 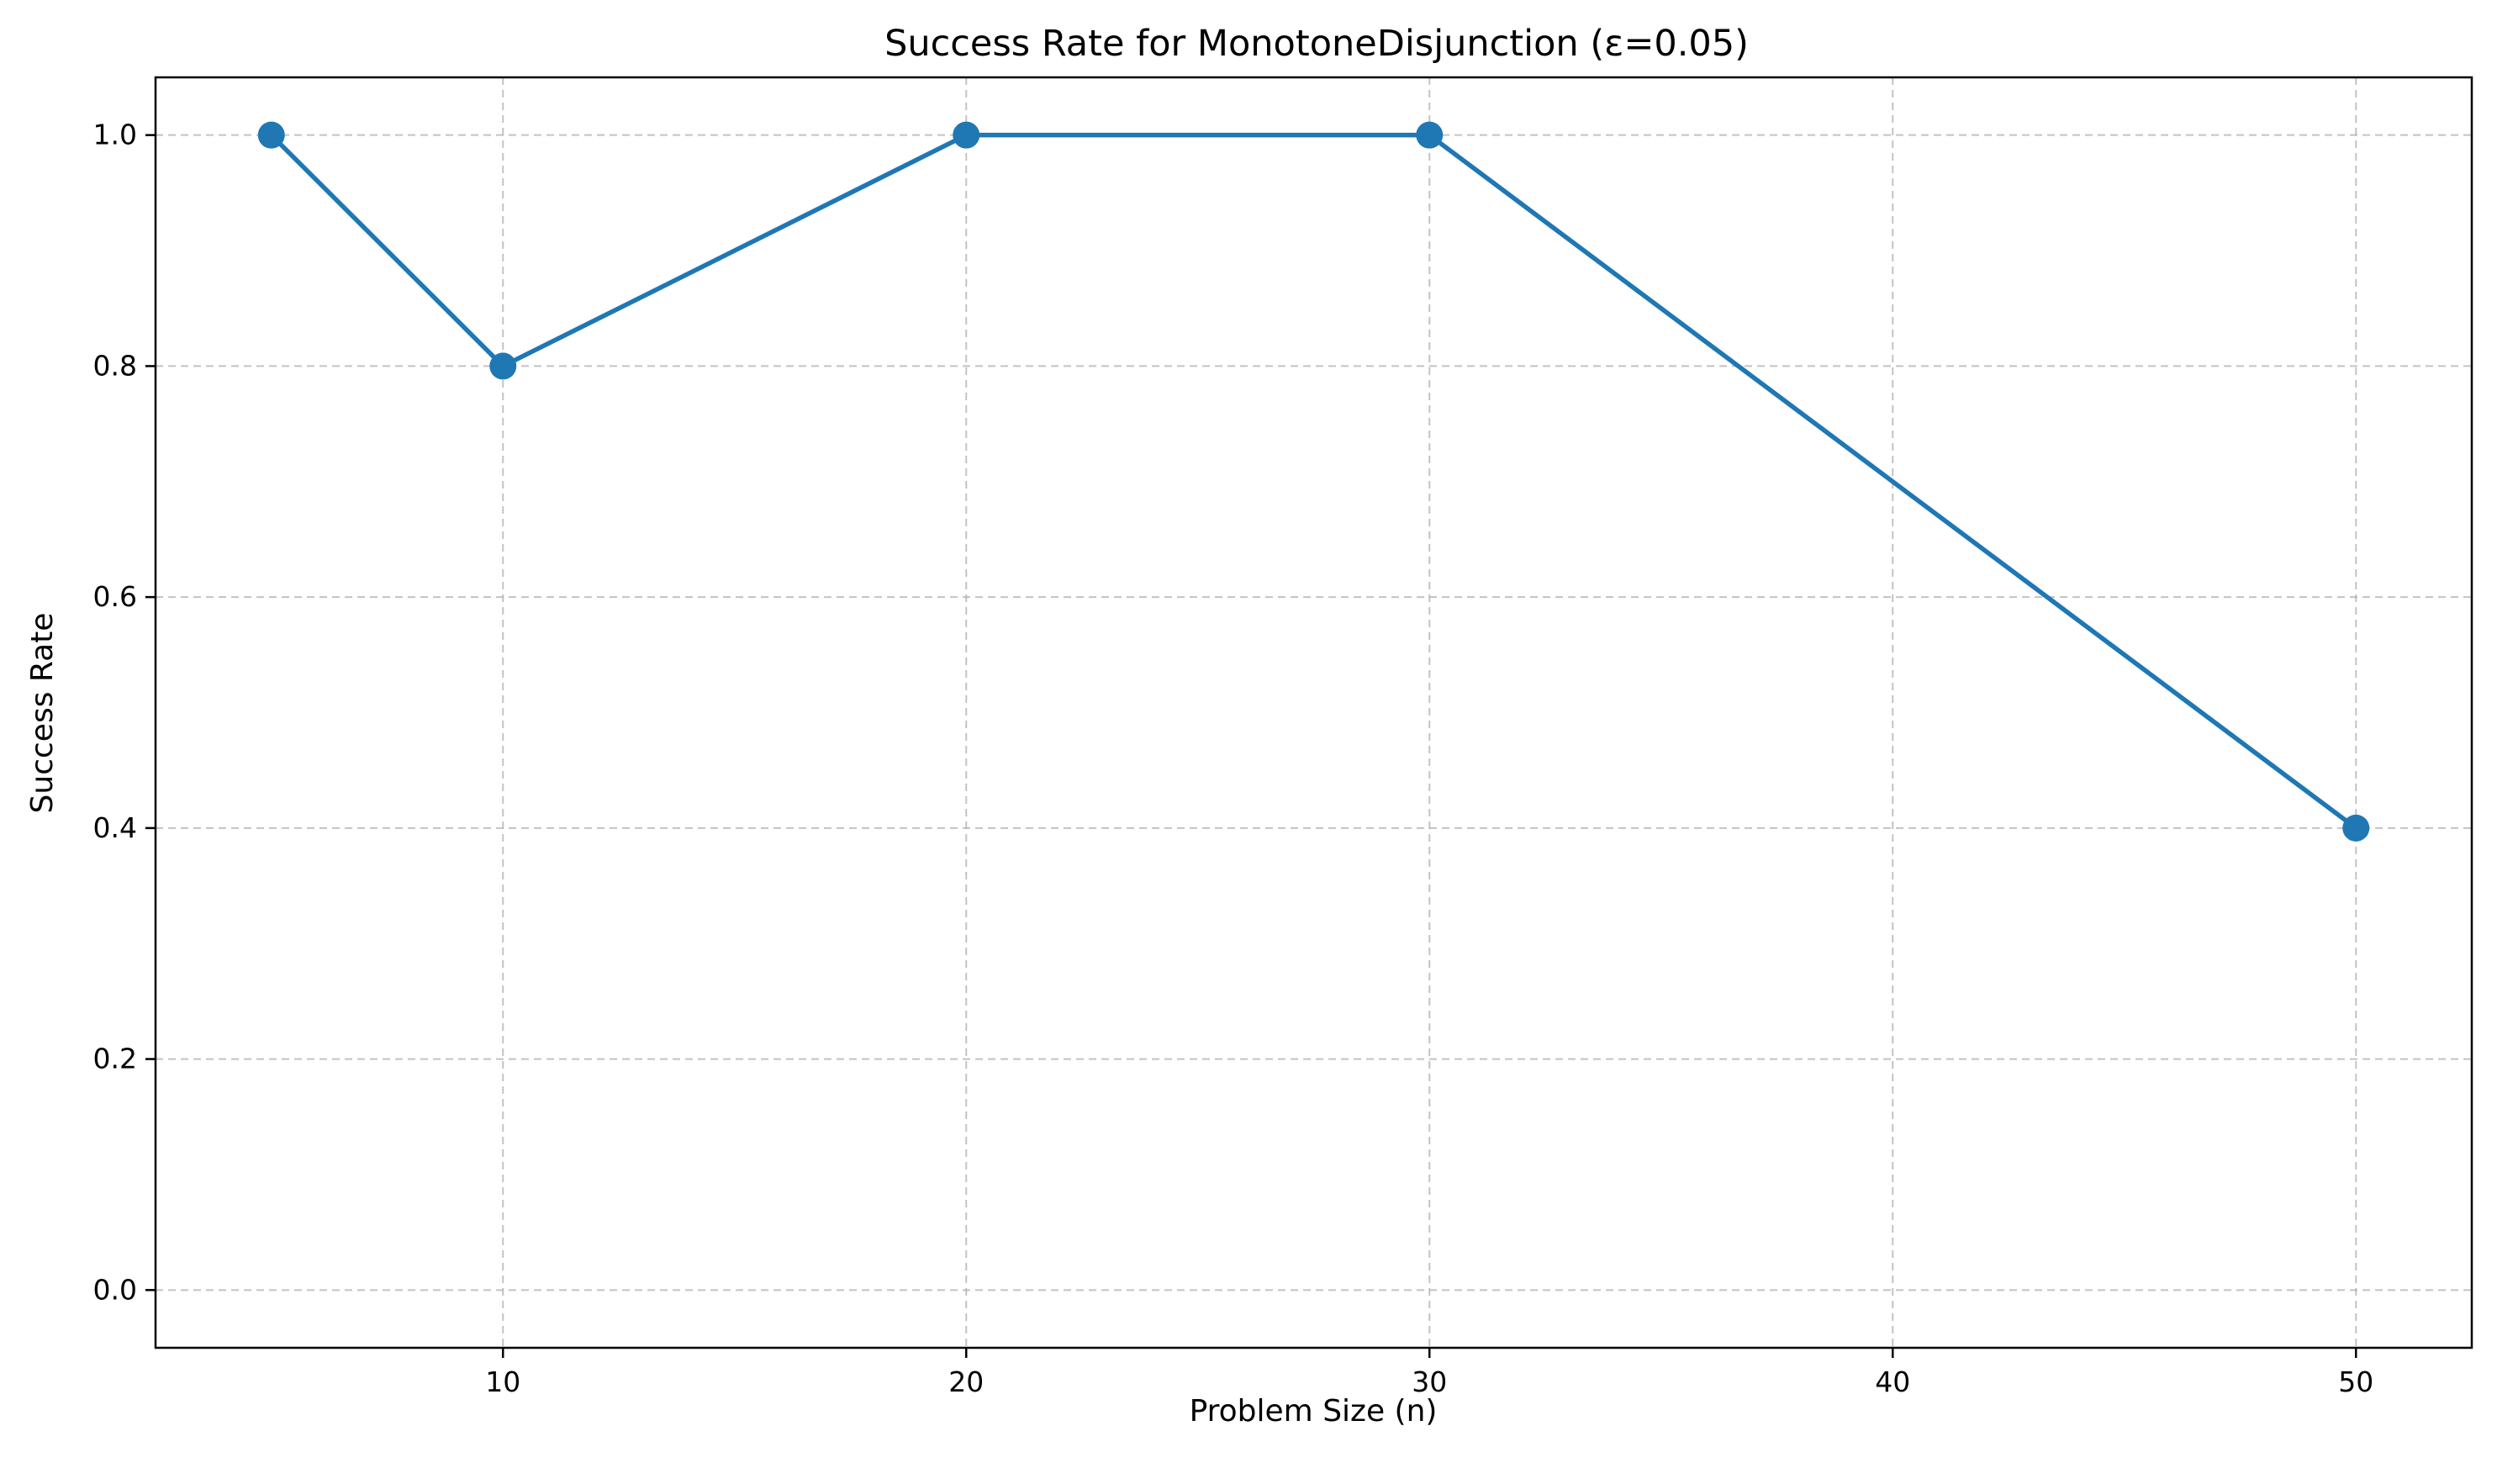 What do you see at coordinates (115, 827) in the screenshot?
I see `y-tick-label: 0.4` at bounding box center [115, 827].